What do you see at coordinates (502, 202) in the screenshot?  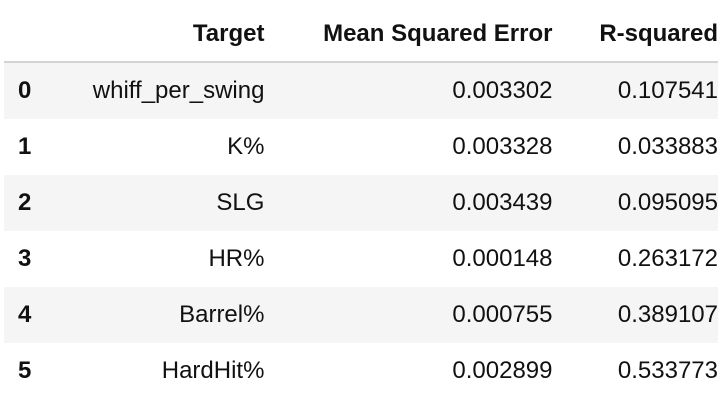 I see `cell-mse: 0.003439` at bounding box center [502, 202].